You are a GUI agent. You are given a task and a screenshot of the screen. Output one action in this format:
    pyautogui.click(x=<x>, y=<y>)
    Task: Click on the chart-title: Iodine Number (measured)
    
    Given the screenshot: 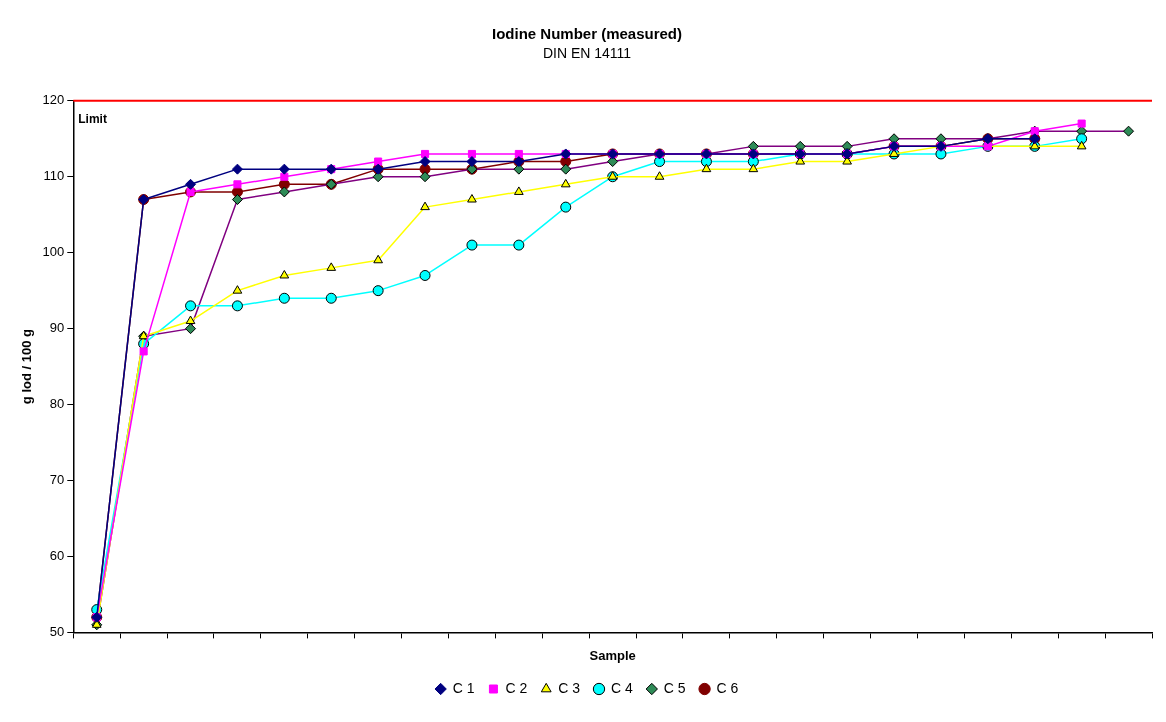 What is the action you would take?
    pyautogui.click(x=587, y=34)
    